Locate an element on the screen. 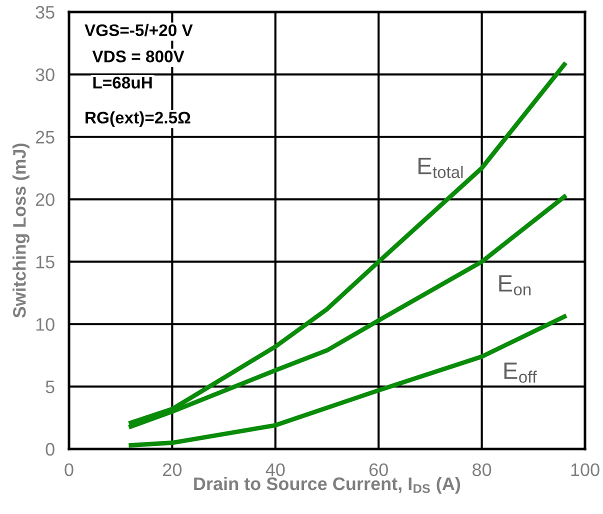 This screenshot has width=603, height=514. x-tick-label: 40 is located at coordinates (275, 469).